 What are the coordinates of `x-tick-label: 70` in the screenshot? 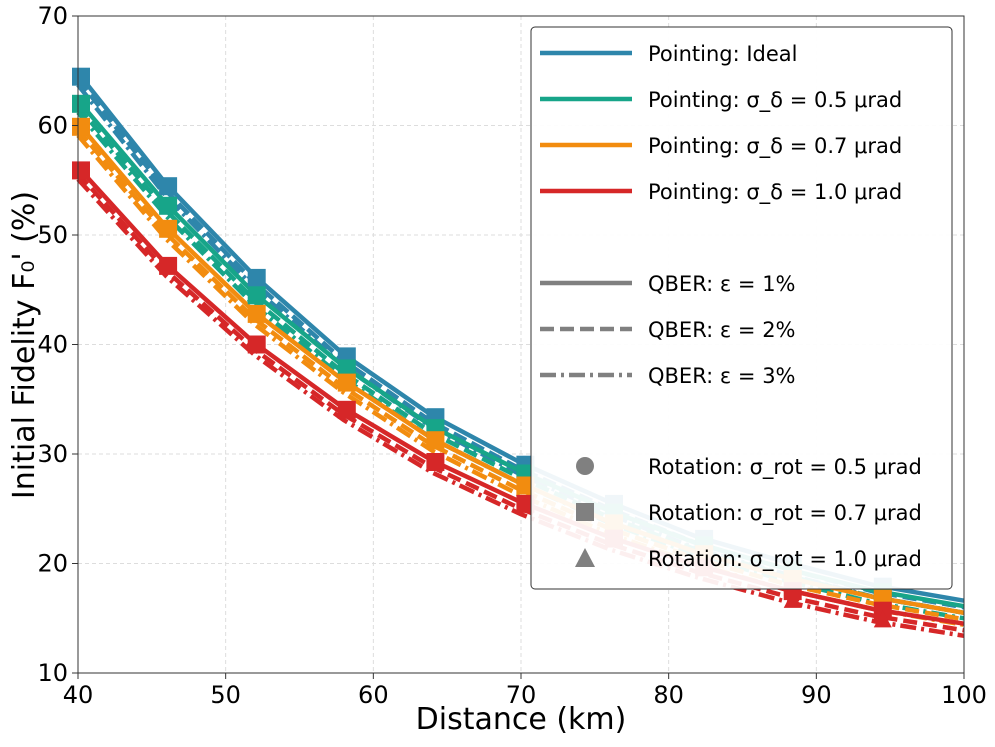 It's located at (521, 695).